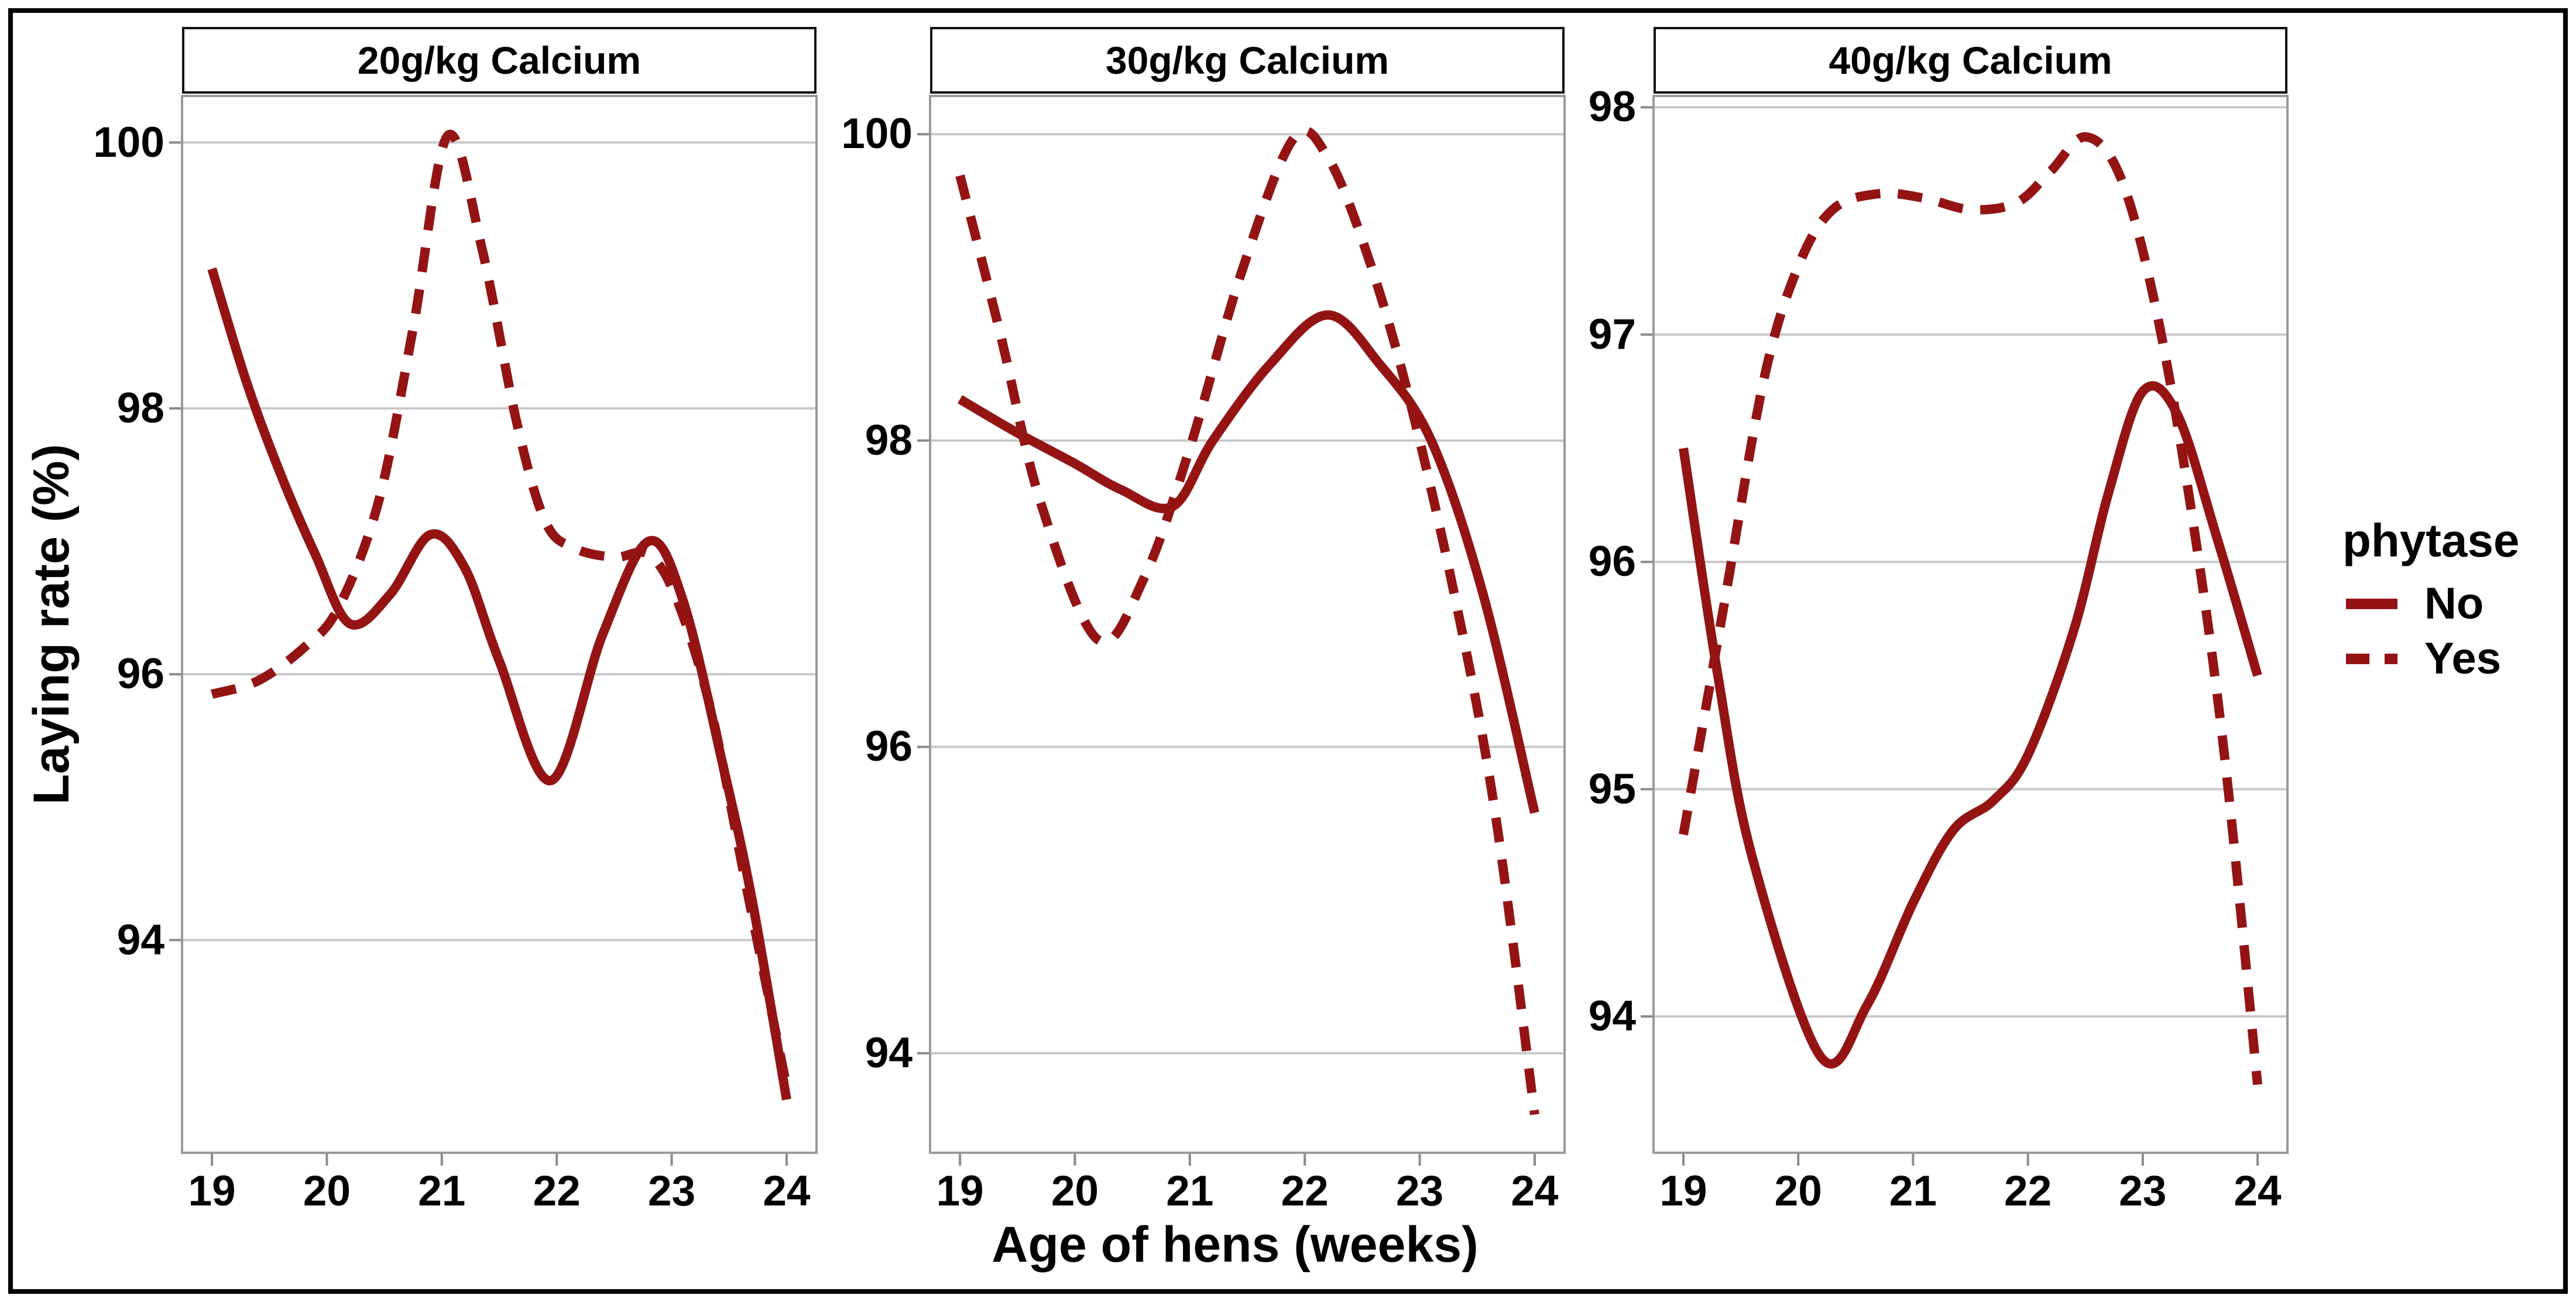 The width and height of the screenshot is (2576, 1302). I want to click on facet-strip-title: 20g/kg Calcium, so click(500, 60).